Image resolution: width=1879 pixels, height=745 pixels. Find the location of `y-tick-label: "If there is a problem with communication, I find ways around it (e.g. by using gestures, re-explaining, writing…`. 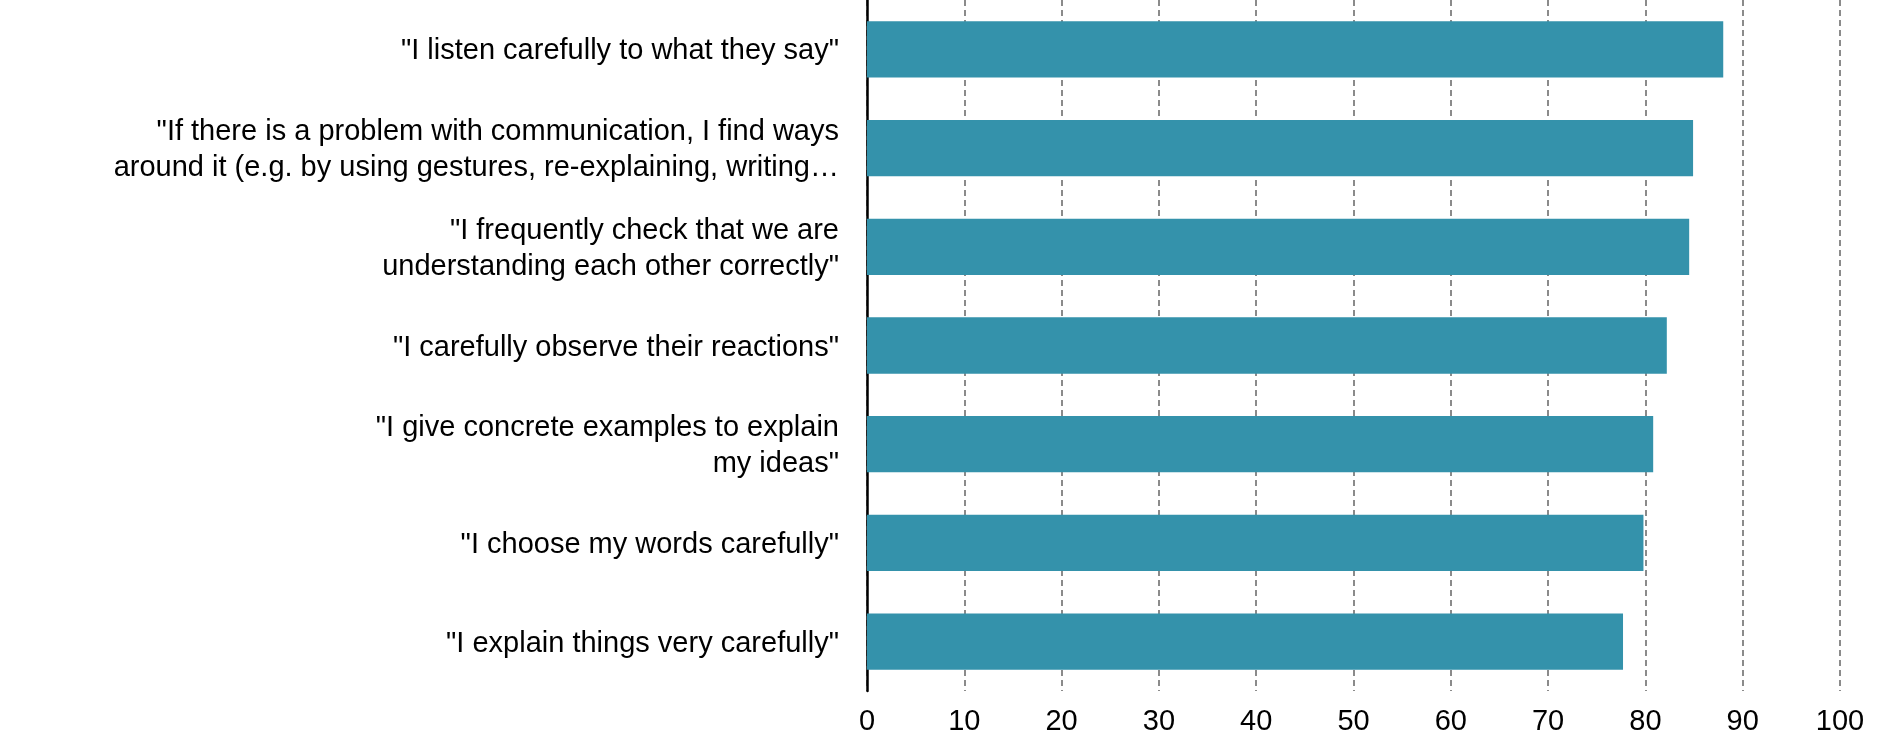

y-tick-label: "If there is a problem with communication, I find ways around it (e.g. by using gestures, re-explaining, writing… is located at coordinates (476, 148).